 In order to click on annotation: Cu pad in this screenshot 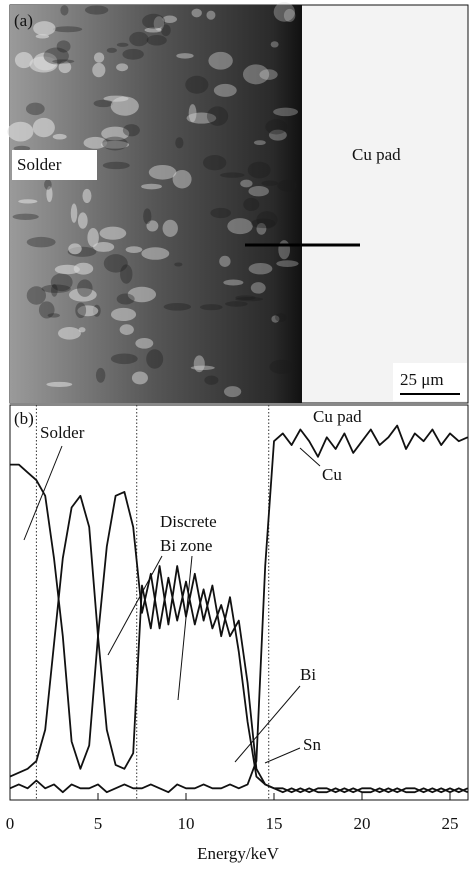, I will do `click(337, 416)`.